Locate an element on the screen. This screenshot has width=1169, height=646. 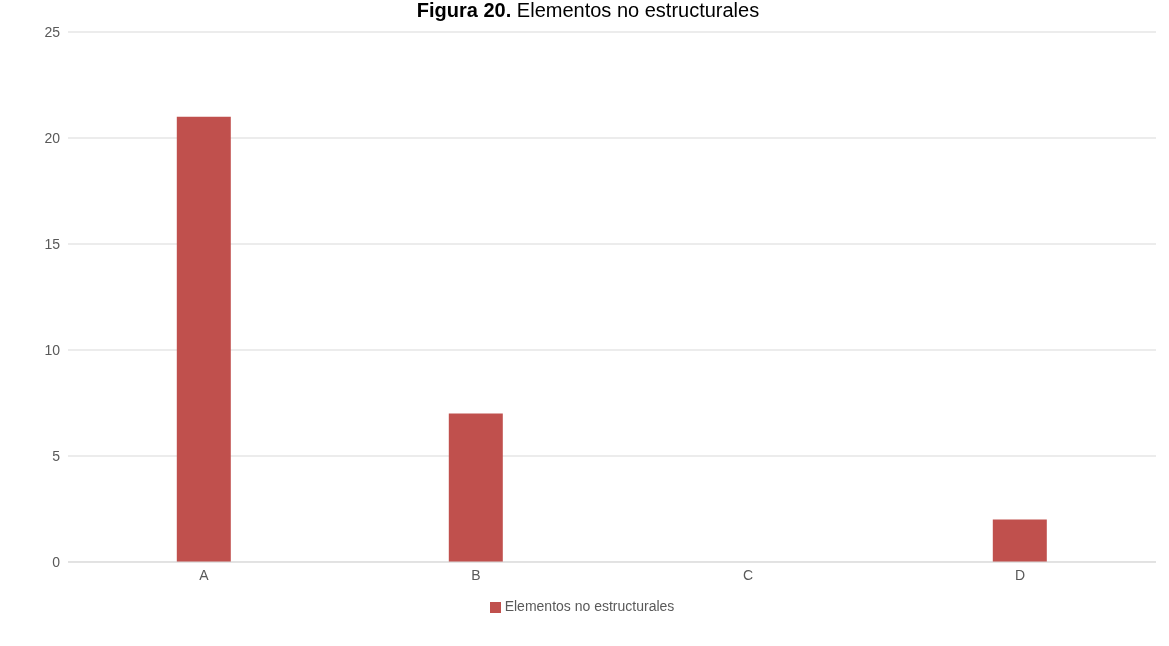
y-tick-label: 15 is located at coordinates (52, 243).